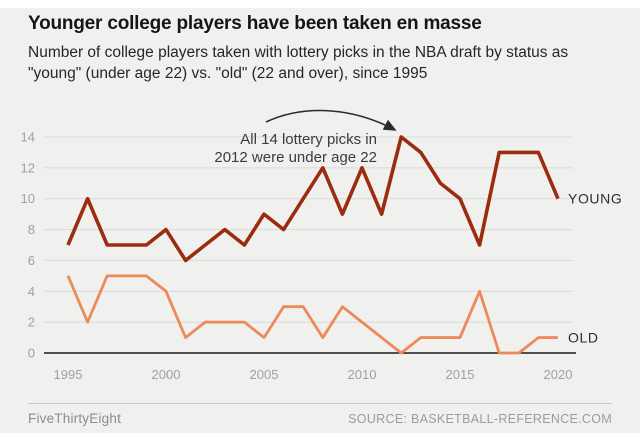 This screenshot has width=640, height=436. I want to click on x-tick-label: 1995, so click(68, 374).